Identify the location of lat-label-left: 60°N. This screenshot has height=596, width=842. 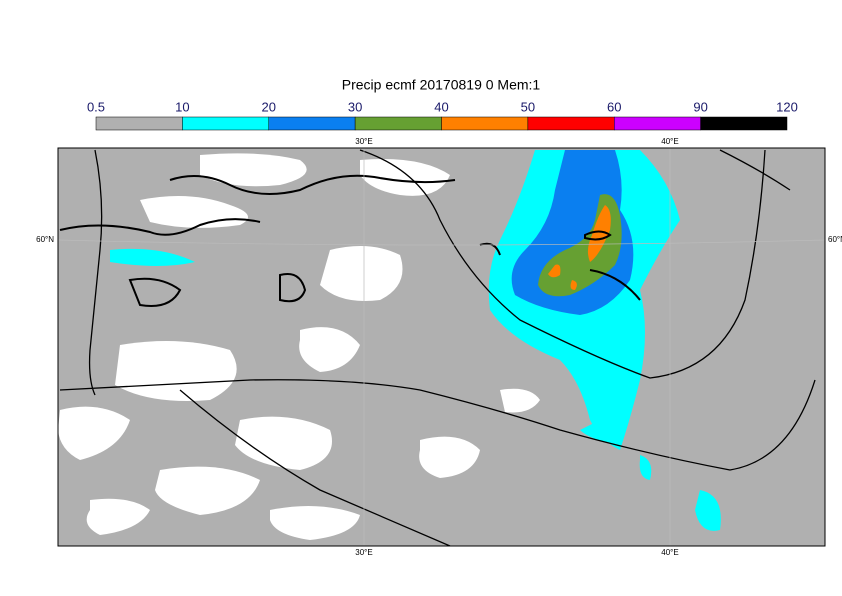
(45, 239).